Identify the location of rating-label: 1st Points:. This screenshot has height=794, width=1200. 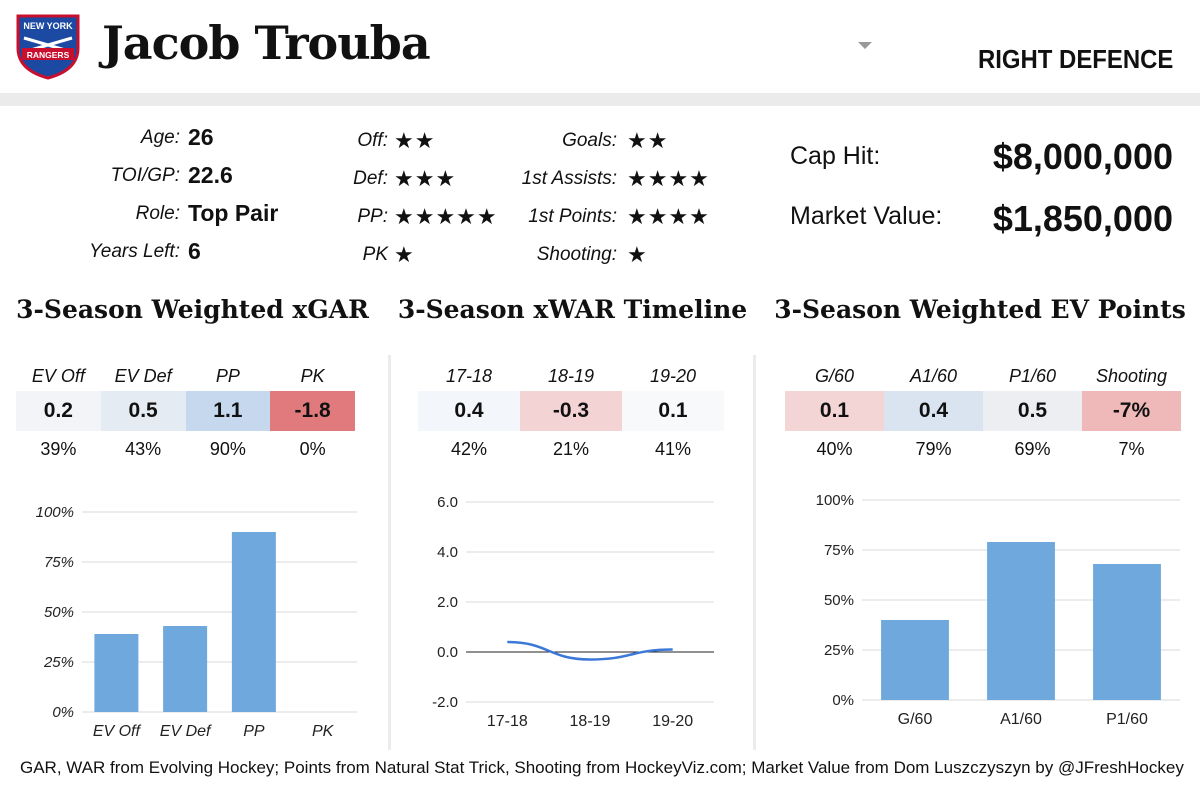
(572, 216).